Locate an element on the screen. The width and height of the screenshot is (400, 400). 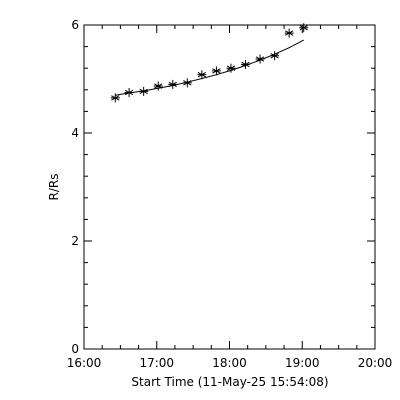
x-tick-label: 20:00 is located at coordinates (375, 363).